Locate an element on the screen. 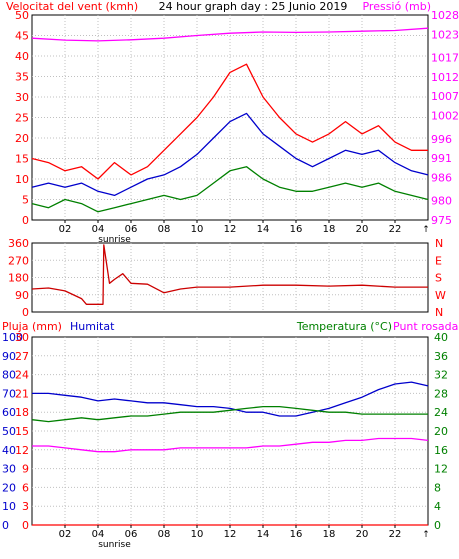 This screenshot has width=459, height=559. x-tick-label: 16 is located at coordinates (296, 534).